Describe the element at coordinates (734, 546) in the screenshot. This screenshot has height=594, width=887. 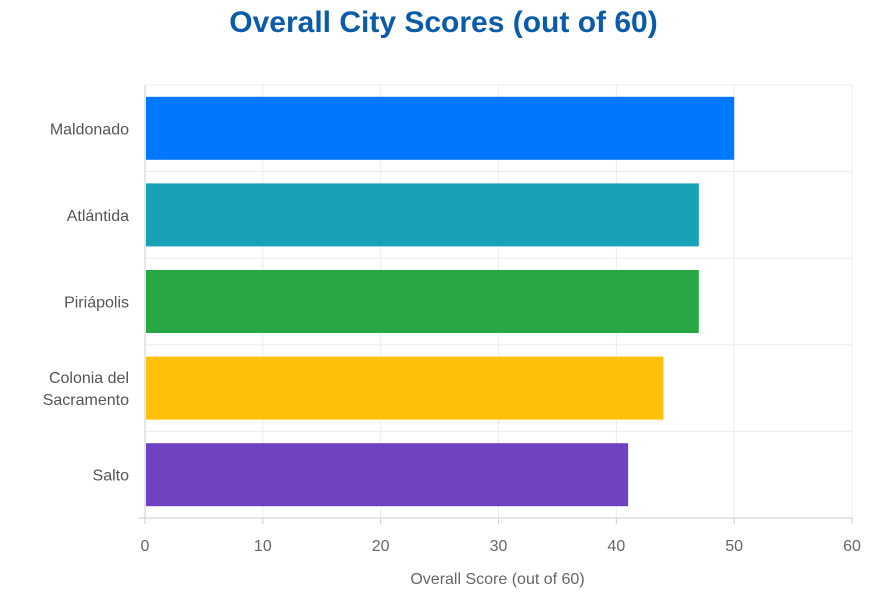
I see `x-tick-label: 50` at that location.